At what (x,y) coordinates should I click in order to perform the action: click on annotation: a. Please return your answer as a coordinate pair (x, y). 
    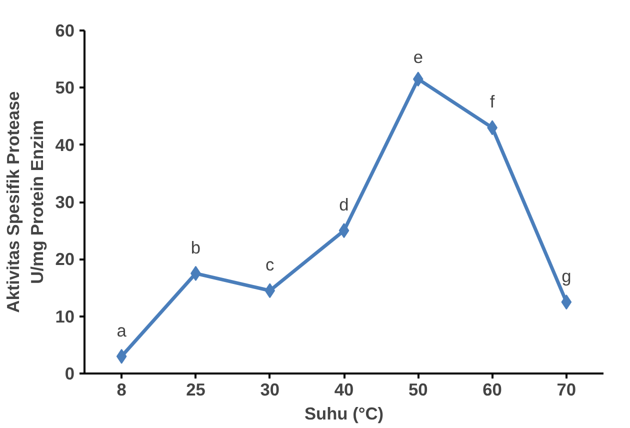
    Looking at the image, I should click on (121, 330).